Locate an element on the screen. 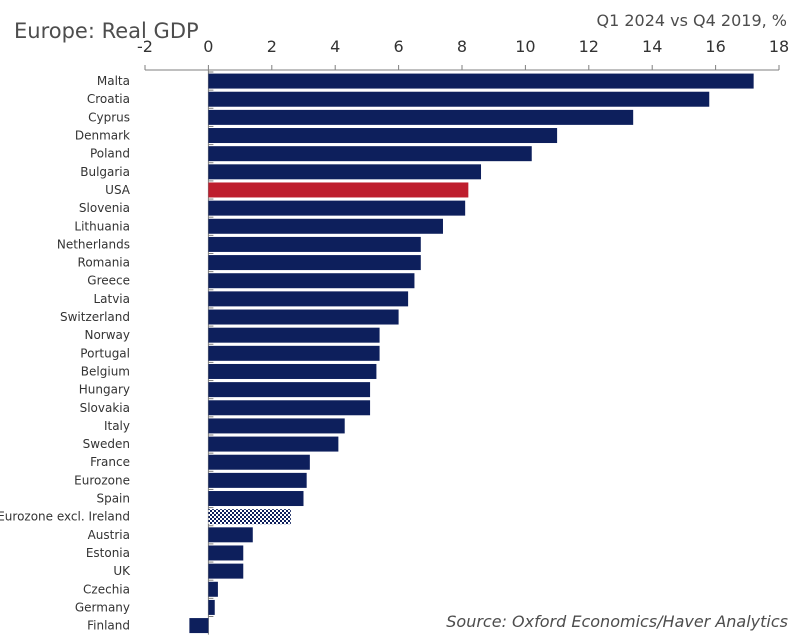 This screenshot has height=640, width=802. x-tick-label: 14 is located at coordinates (652, 46).